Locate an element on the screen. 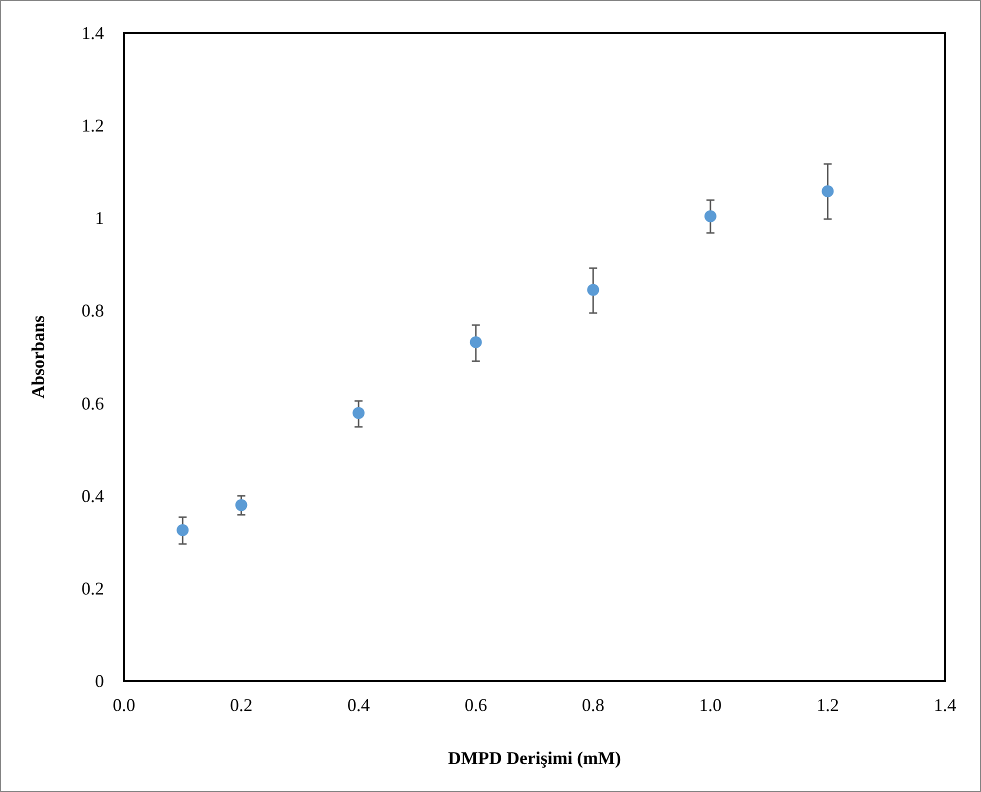  y-tick-label: 1.2 is located at coordinates (93, 126).